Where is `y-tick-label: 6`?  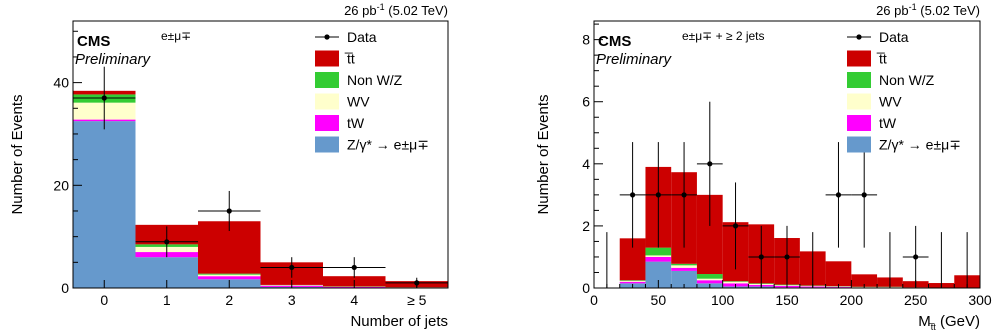
y-tick-label: 6 is located at coordinates (586, 102).